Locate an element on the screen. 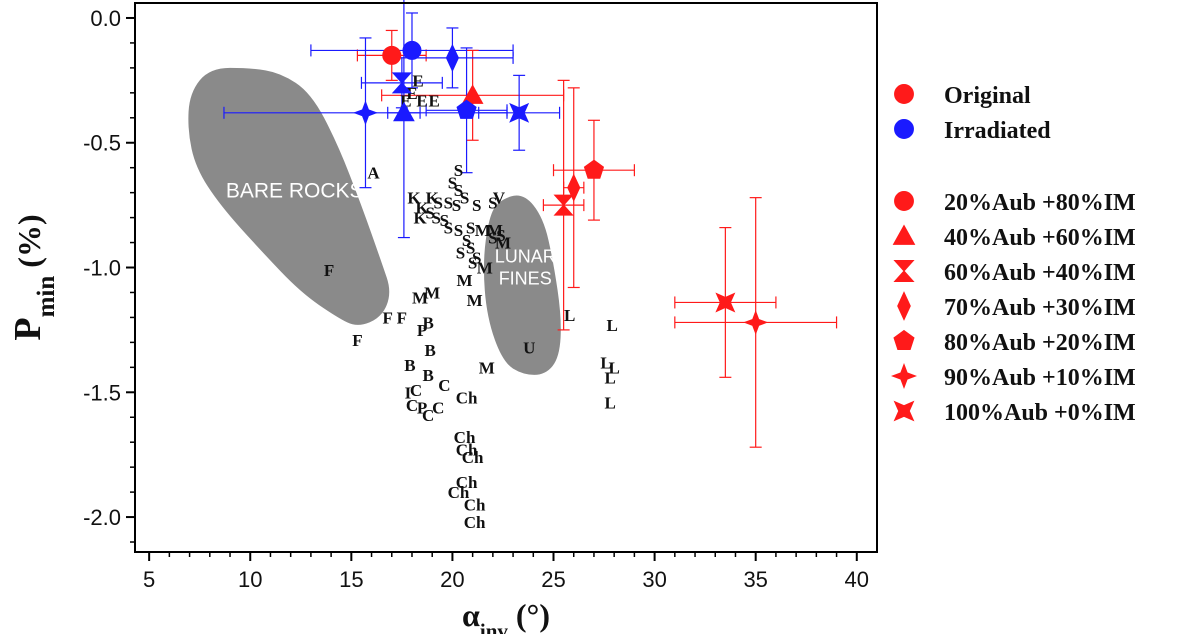 This screenshot has width=1200, height=634. legend-bowtie-marker is located at coordinates (904, 411).